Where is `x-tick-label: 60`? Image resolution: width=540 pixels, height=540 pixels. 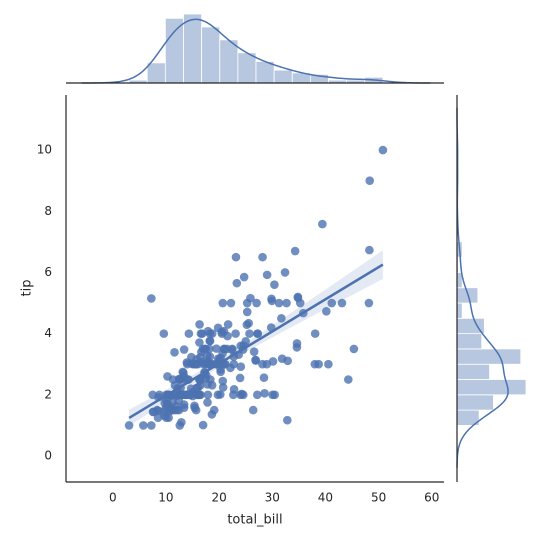 x-tick-label: 60 is located at coordinates (431, 498).